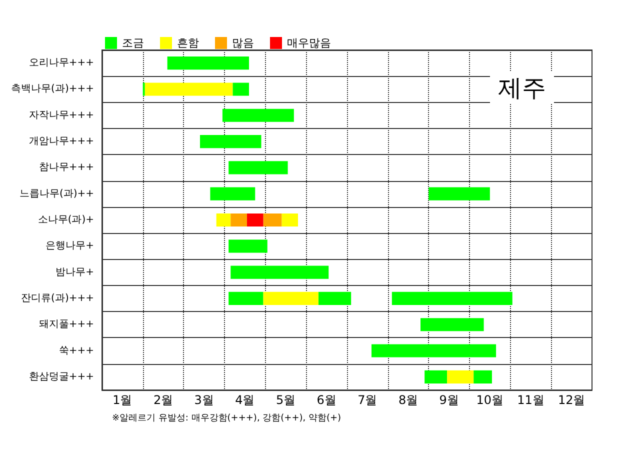 The height and width of the screenshot is (454, 624). Describe the element at coordinates (243, 43) in the screenshot. I see `legend-label: 많음` at that location.